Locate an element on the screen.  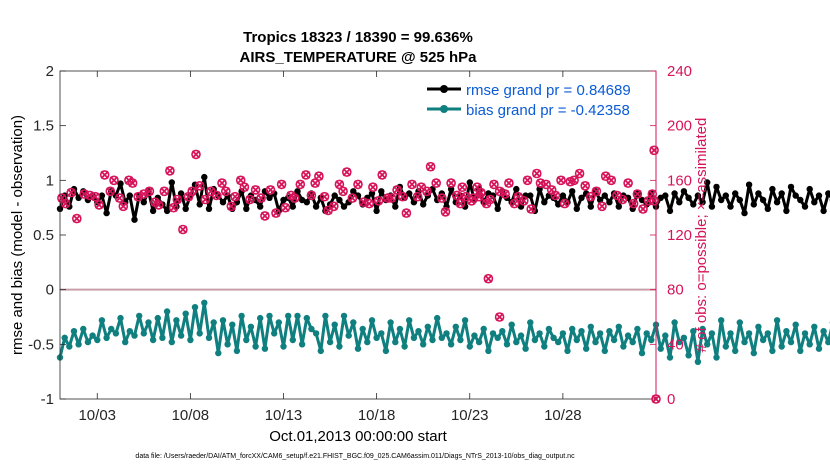
legend-bias-label: bias grand pr = -0.42358 is located at coordinates (548, 110).